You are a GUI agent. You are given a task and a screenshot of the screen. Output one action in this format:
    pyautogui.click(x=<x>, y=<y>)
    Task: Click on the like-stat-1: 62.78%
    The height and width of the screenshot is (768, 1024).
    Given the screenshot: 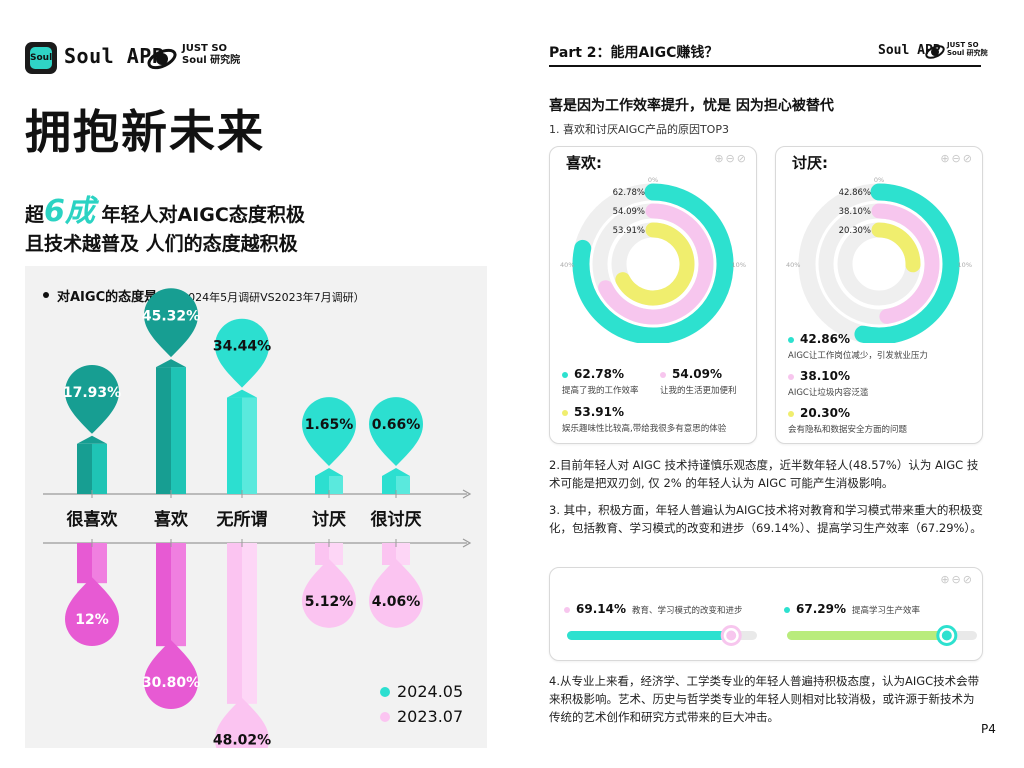 What is the action you would take?
    pyautogui.click(x=593, y=374)
    